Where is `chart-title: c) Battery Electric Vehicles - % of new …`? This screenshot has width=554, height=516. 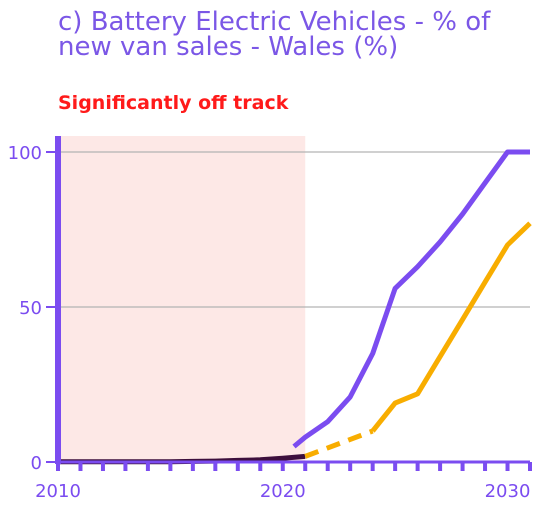
chart-title: c) Battery Electric Vehicles - % of new … is located at coordinates (274, 34).